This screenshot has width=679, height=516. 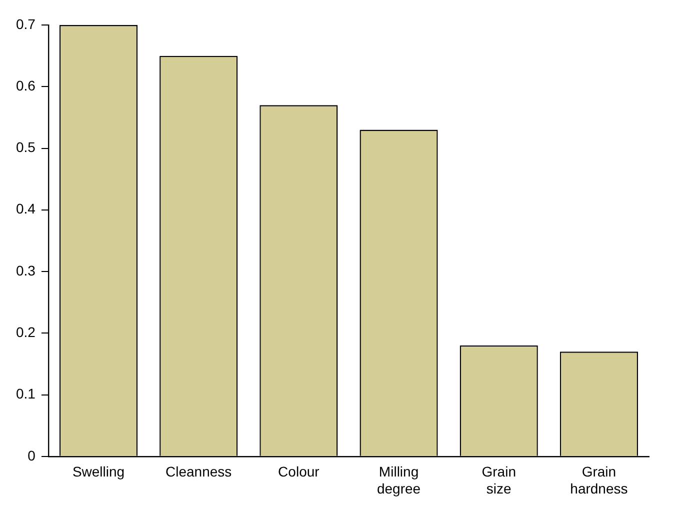 What do you see at coordinates (26, 270) in the screenshot?
I see `y-tick-label: 0.3` at bounding box center [26, 270].